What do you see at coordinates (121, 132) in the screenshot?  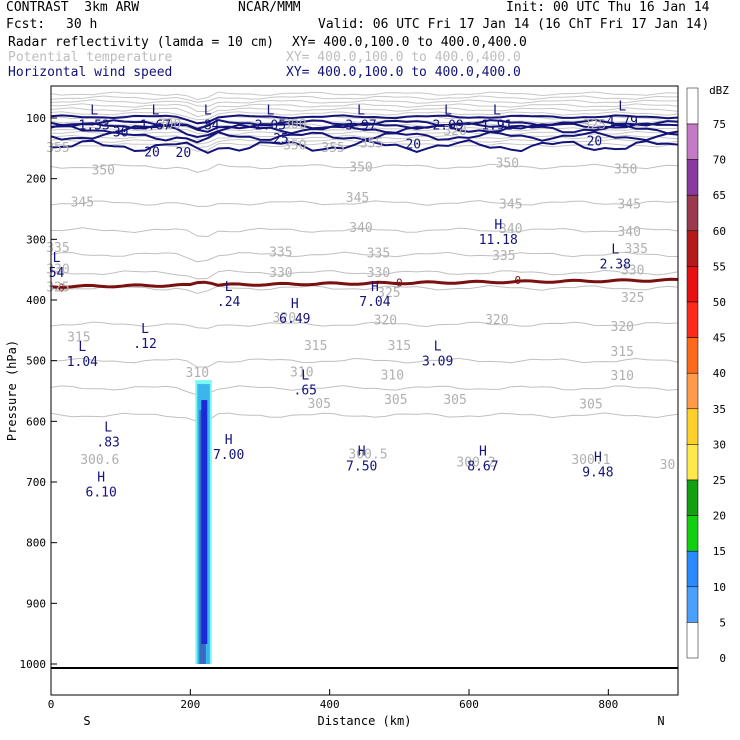 I see `wind-label: 30` at bounding box center [121, 132].